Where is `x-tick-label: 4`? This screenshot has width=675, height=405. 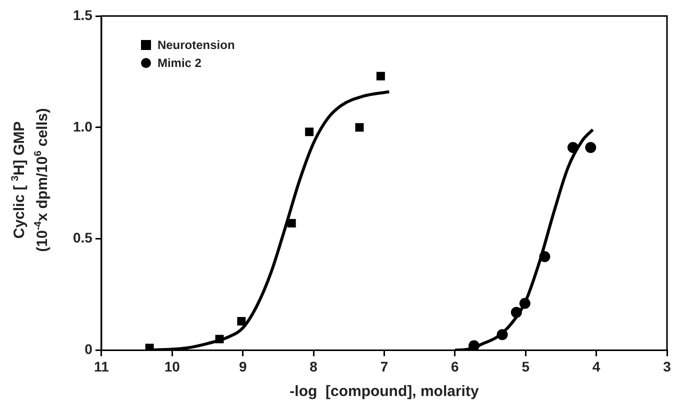 x-tick-label: 4 is located at coordinates (596, 366).